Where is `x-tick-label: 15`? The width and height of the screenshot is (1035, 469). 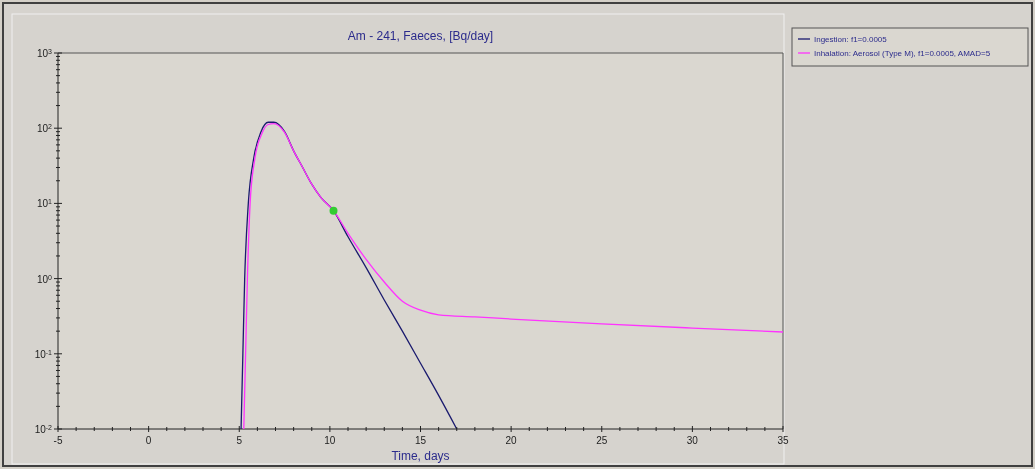
x-tick-label: 15 is located at coordinates (420, 440).